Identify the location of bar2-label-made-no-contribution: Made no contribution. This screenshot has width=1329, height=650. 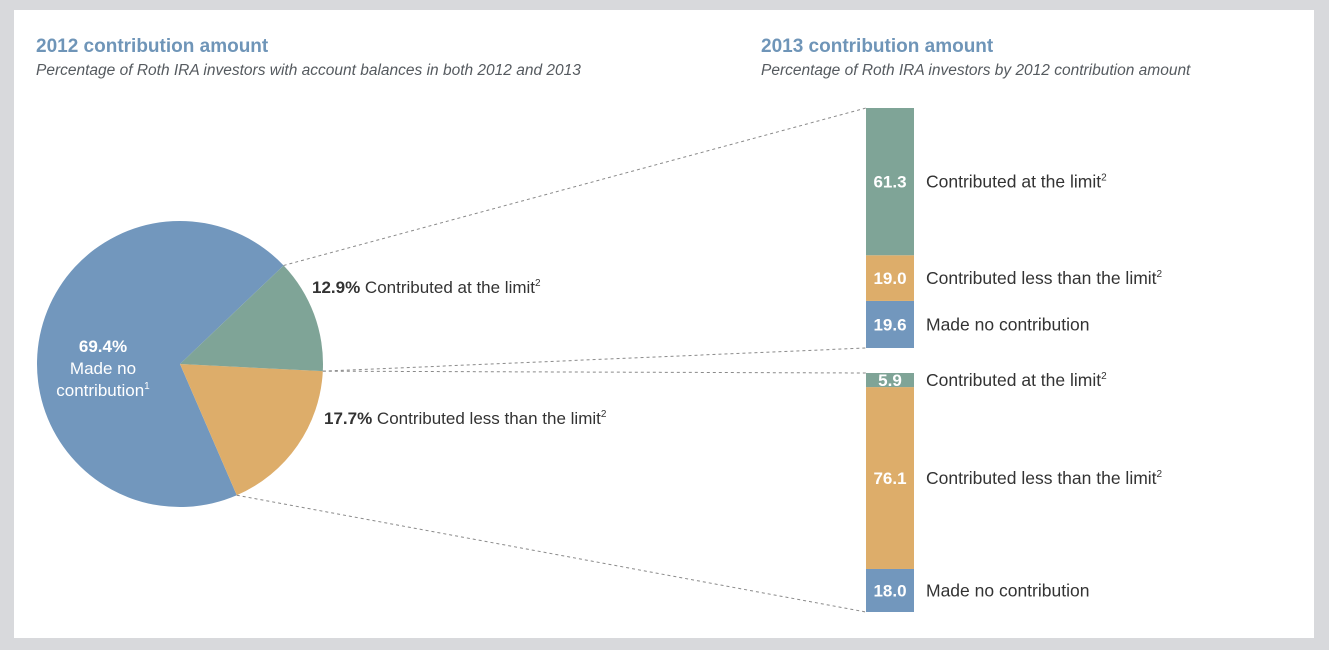
(1007, 590).